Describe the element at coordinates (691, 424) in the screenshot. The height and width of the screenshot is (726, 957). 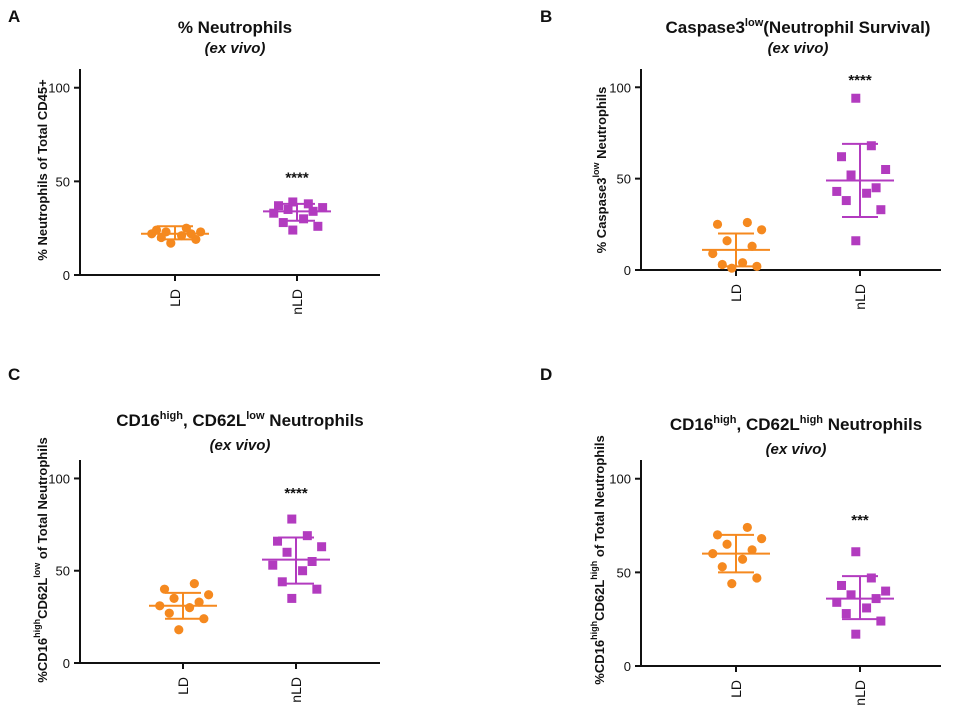
I see `chart-title-d-part: CD16` at that location.